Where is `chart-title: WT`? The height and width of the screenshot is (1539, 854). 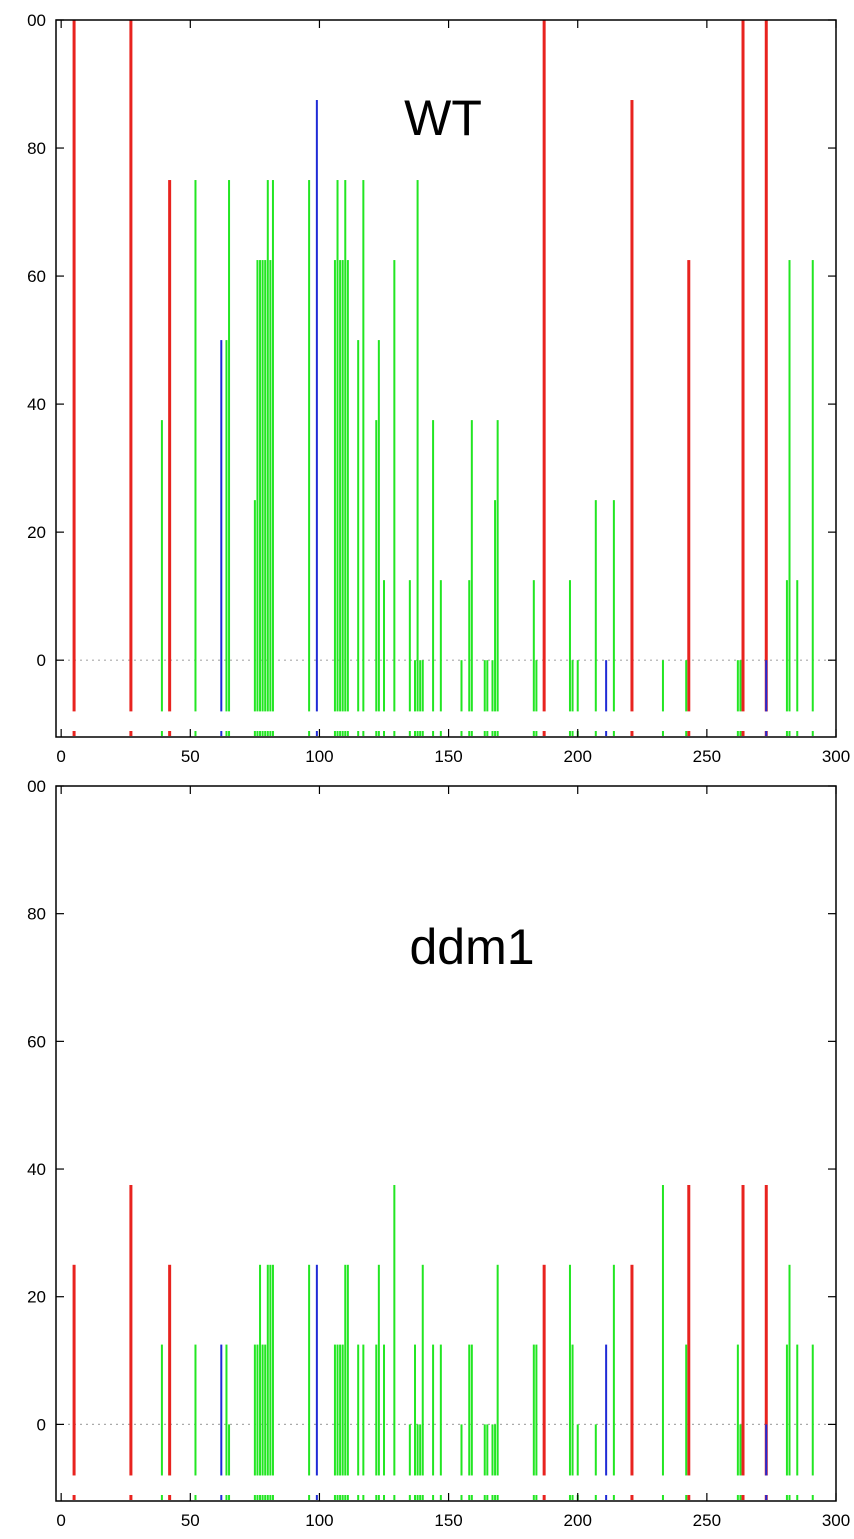 chart-title: WT is located at coordinates (443, 118).